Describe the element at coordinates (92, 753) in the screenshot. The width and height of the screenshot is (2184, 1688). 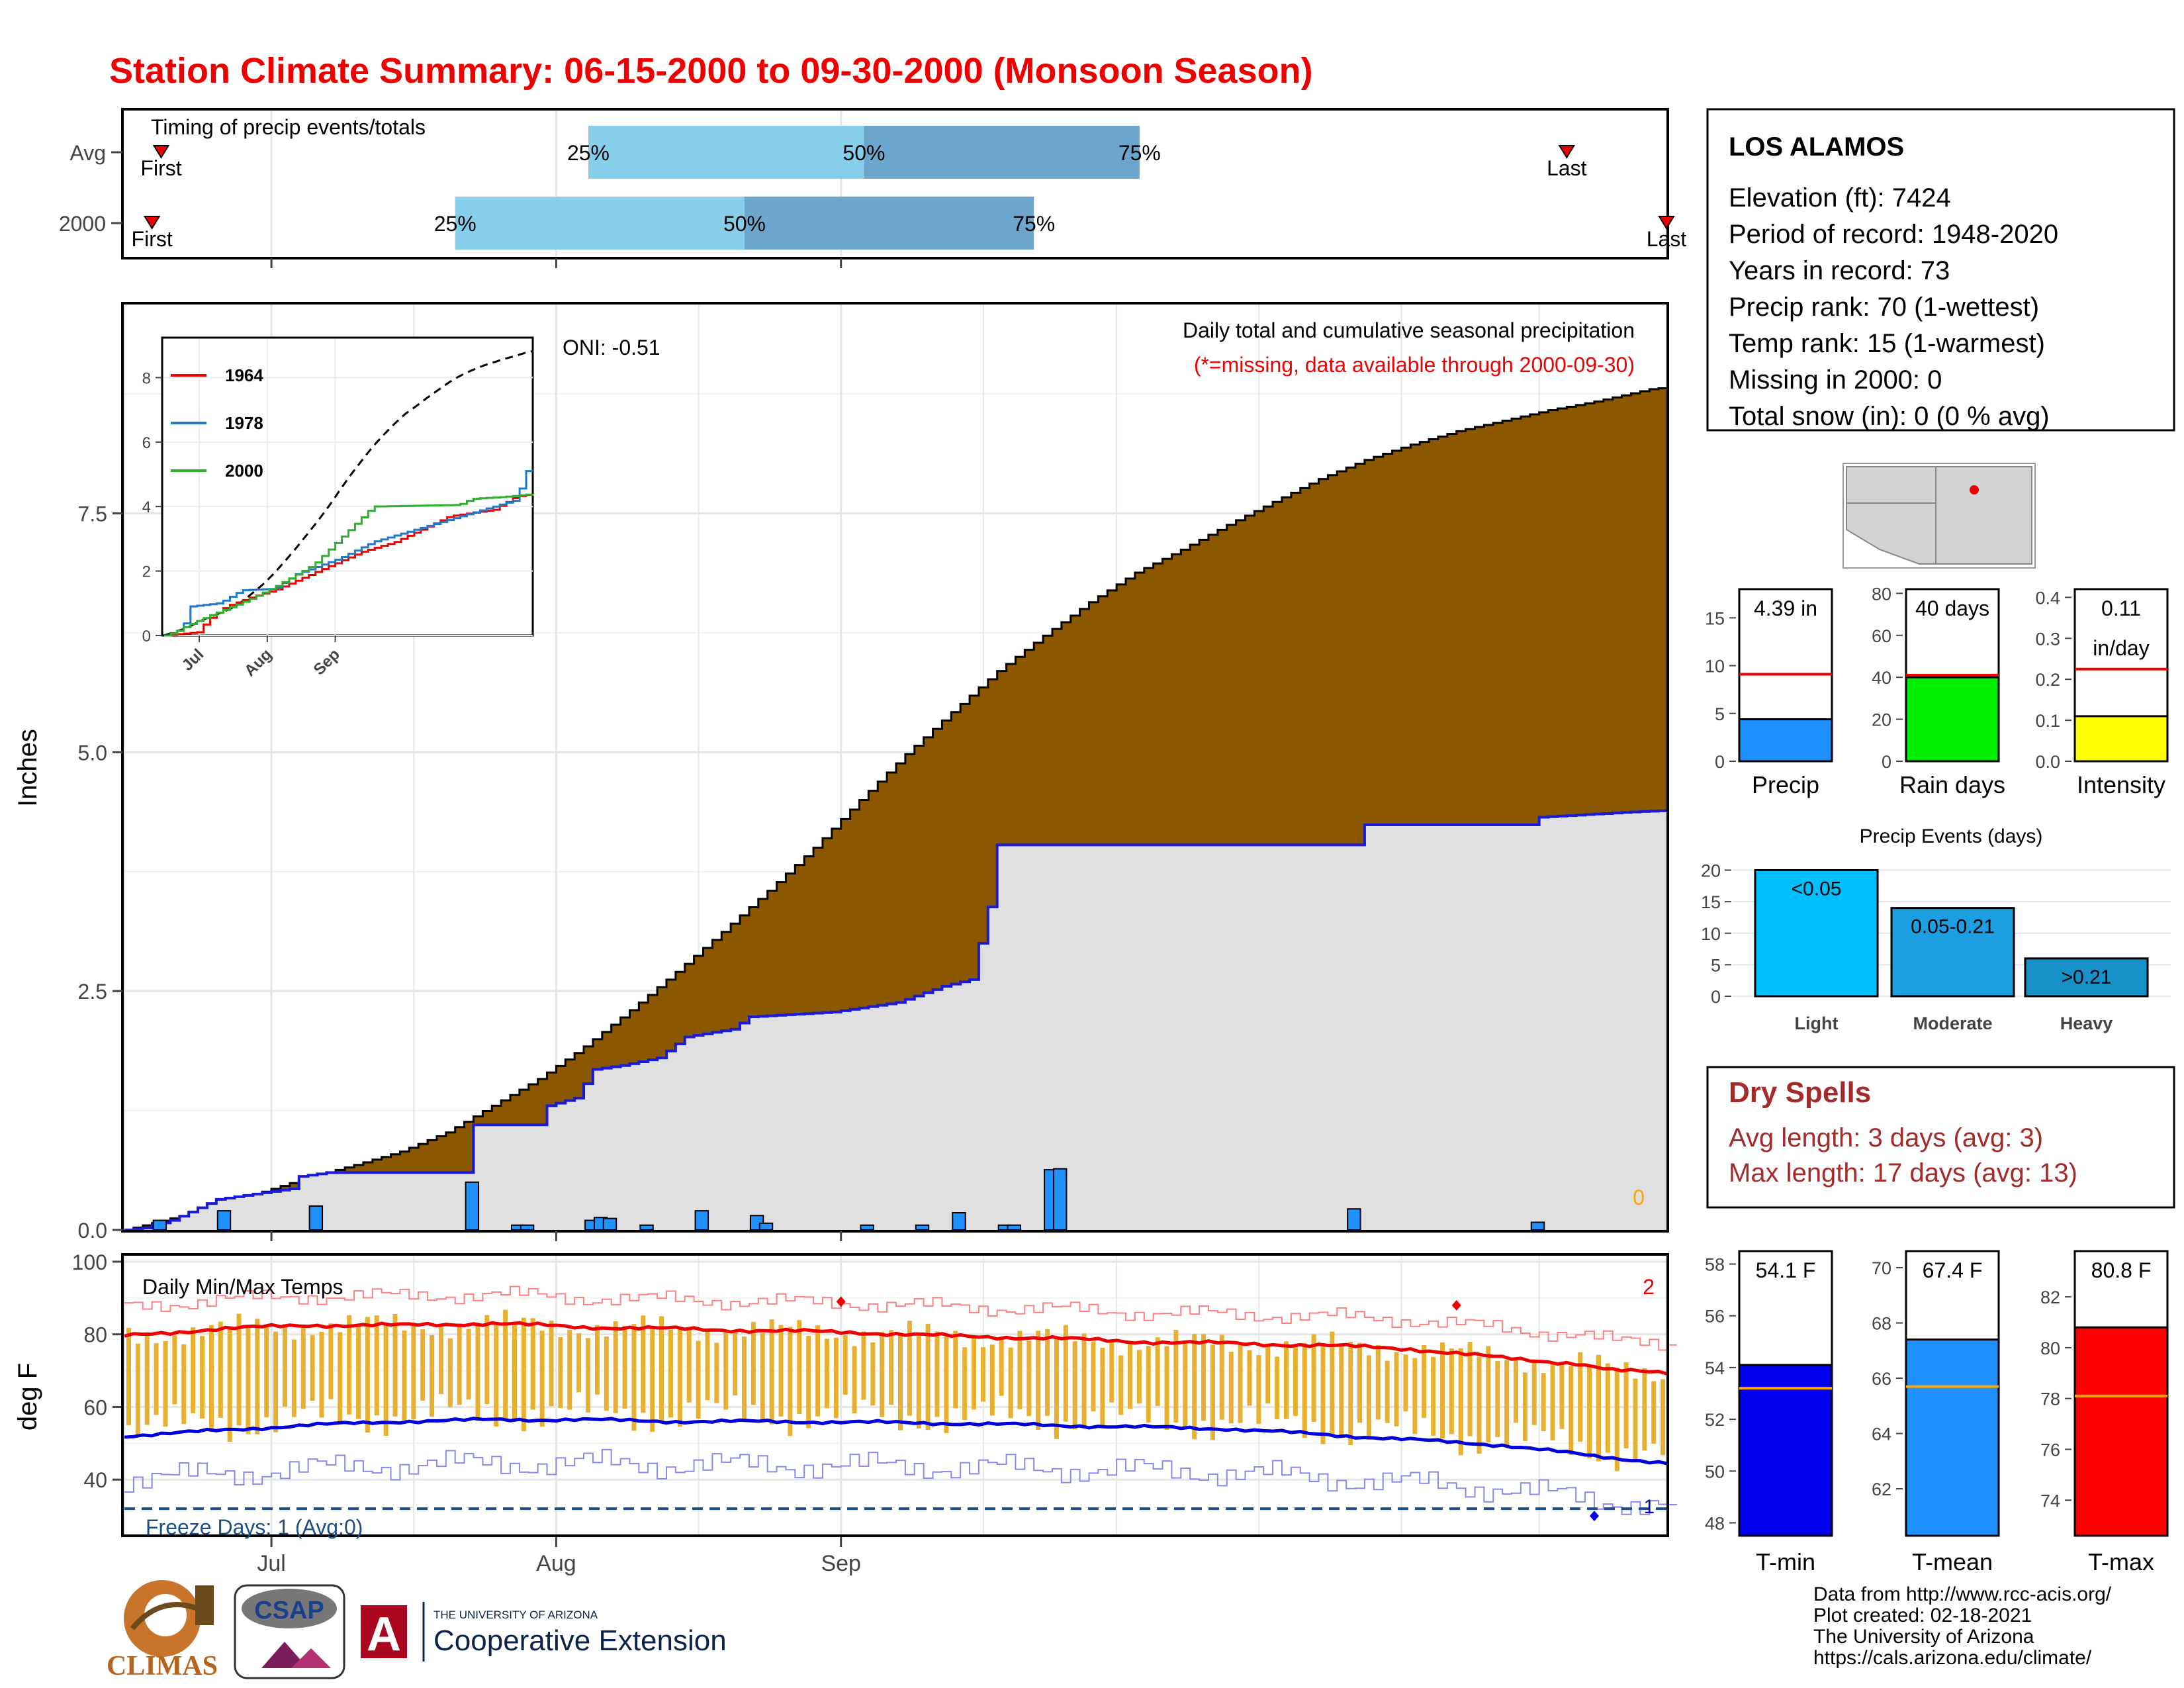
I see `main-ytick-label: 5.0` at that location.